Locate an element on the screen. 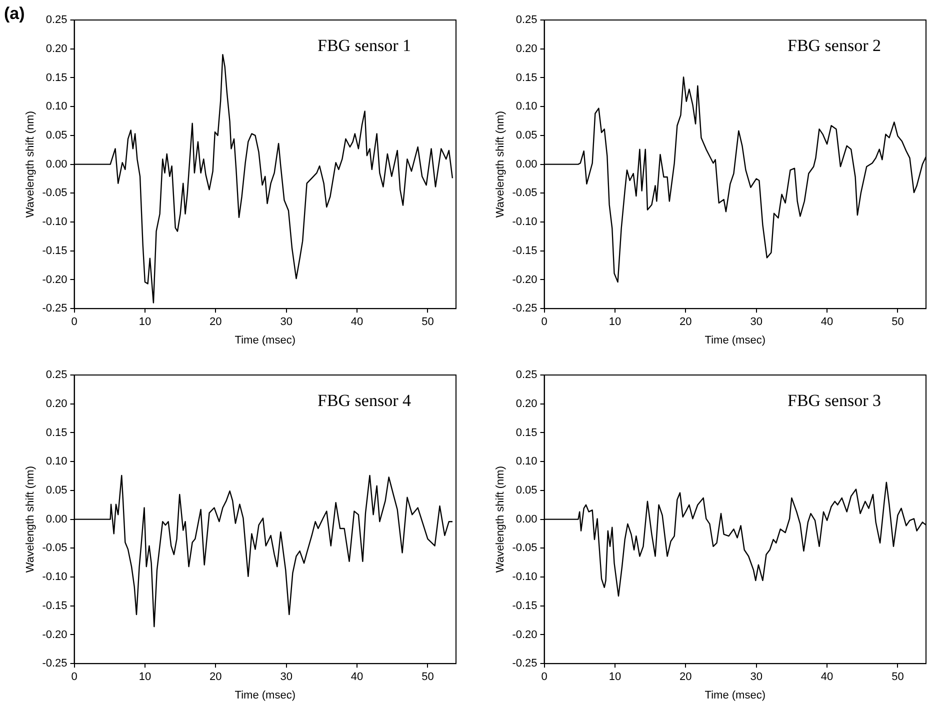  text: FBG sensor 2 is located at coordinates (834, 45).